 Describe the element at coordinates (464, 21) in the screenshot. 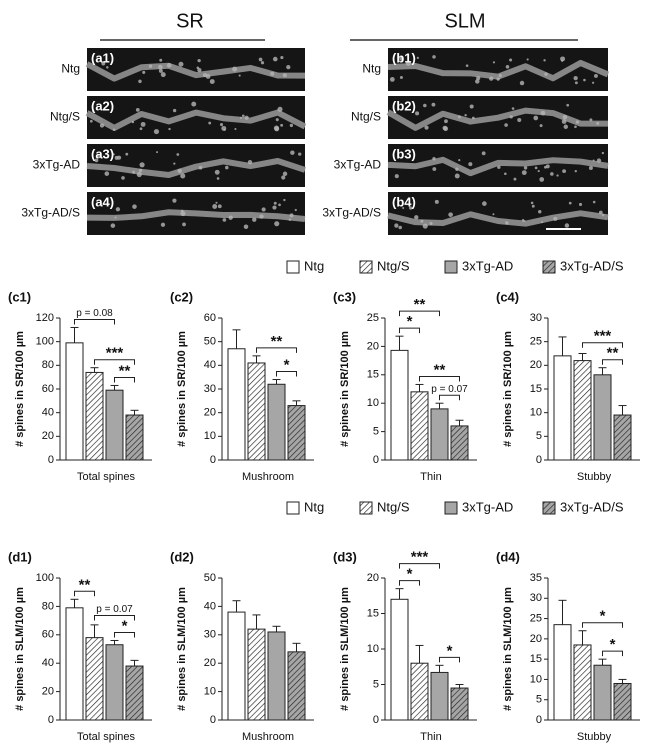

I see `region-title: SLM` at that location.